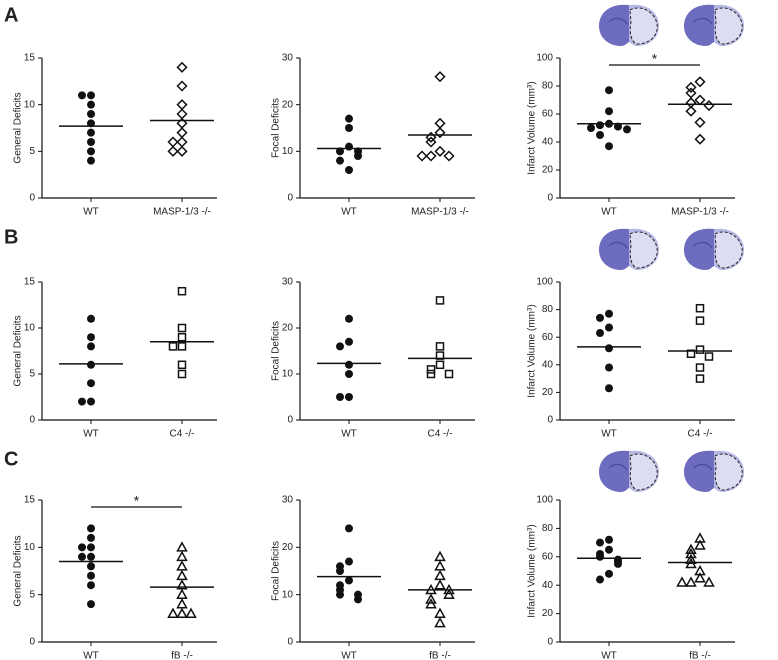  What do you see at coordinates (544, 282) in the screenshot?
I see `y-tick-label: 100` at bounding box center [544, 282].